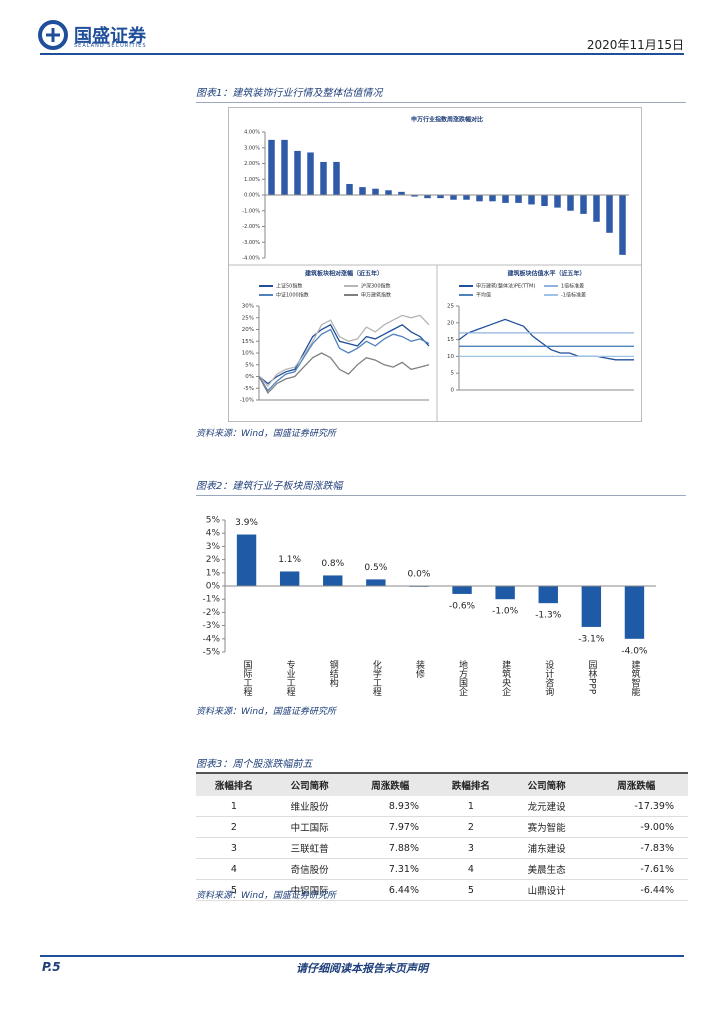 This screenshot has height=1024, width=724. Describe the element at coordinates (636, 848) in the screenshot. I see `table-cell: -7.83%` at that location.